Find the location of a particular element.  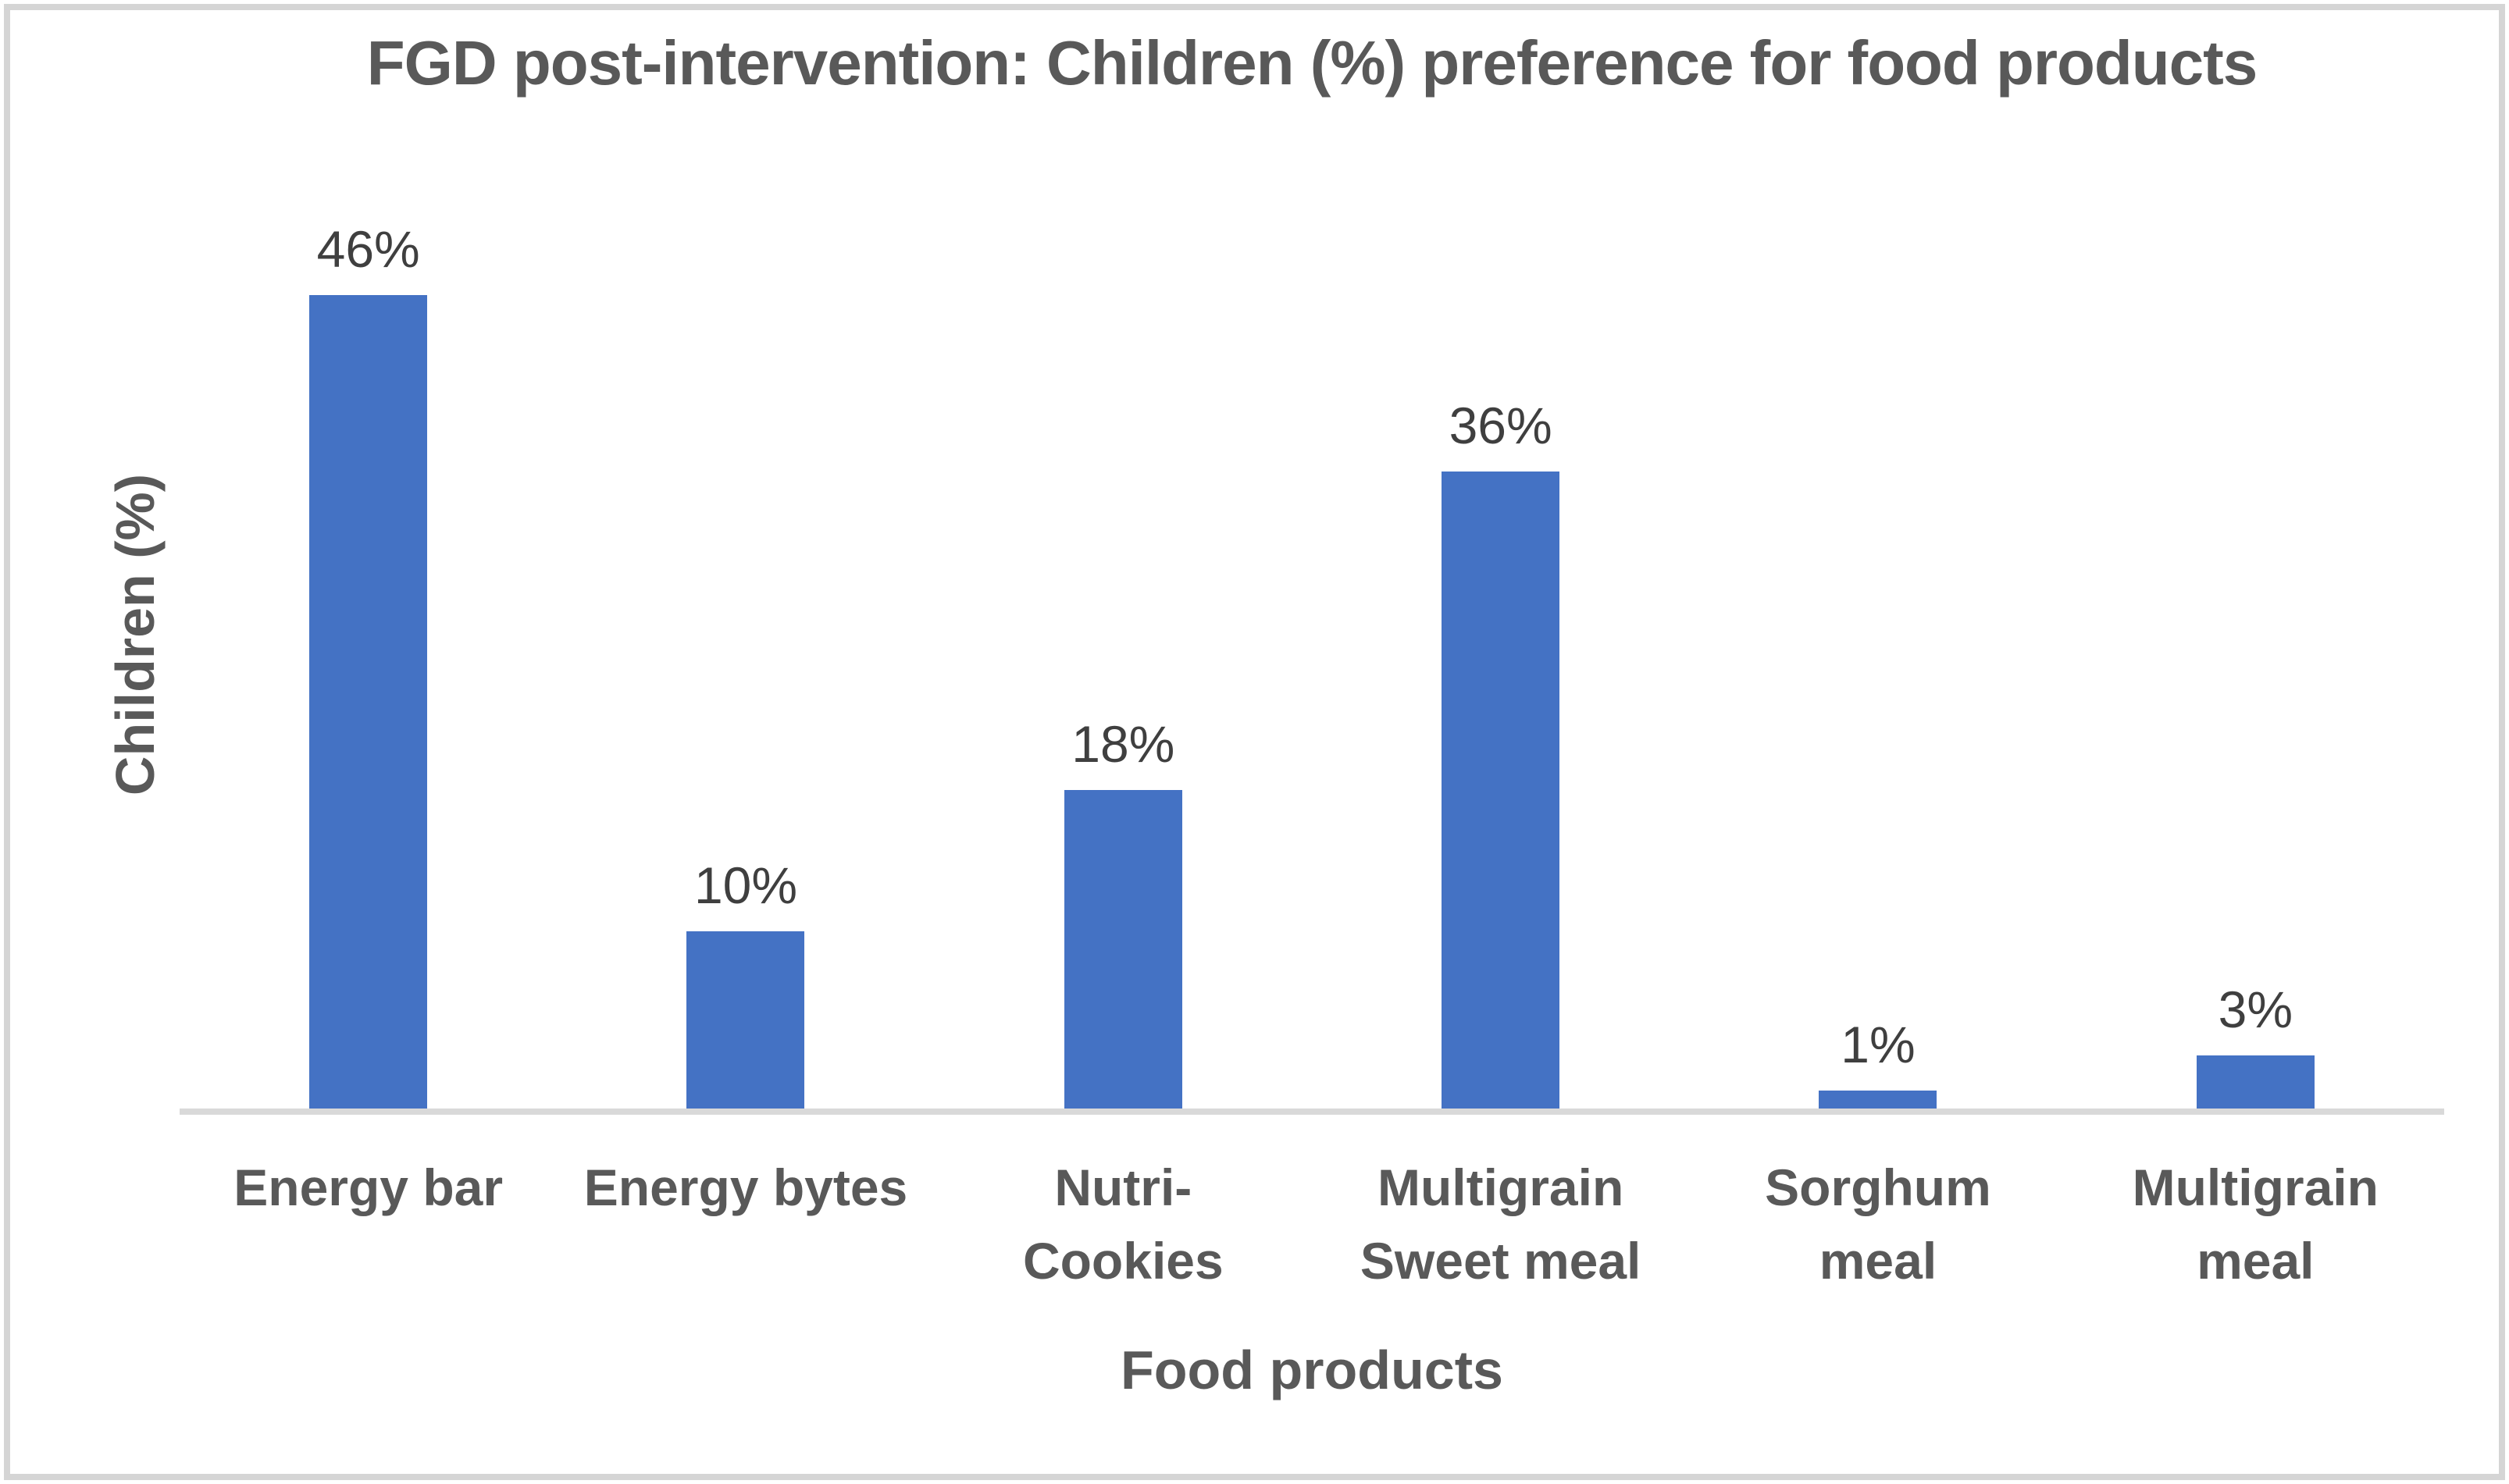

data-label: 36% is located at coordinates (1501, 425).